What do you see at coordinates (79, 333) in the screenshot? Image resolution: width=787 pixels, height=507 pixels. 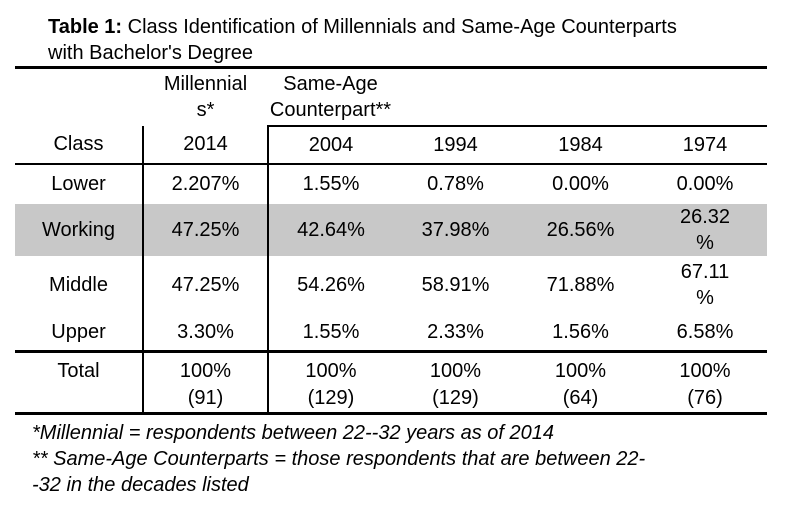 I see `row-label-upper: Upper` at bounding box center [79, 333].